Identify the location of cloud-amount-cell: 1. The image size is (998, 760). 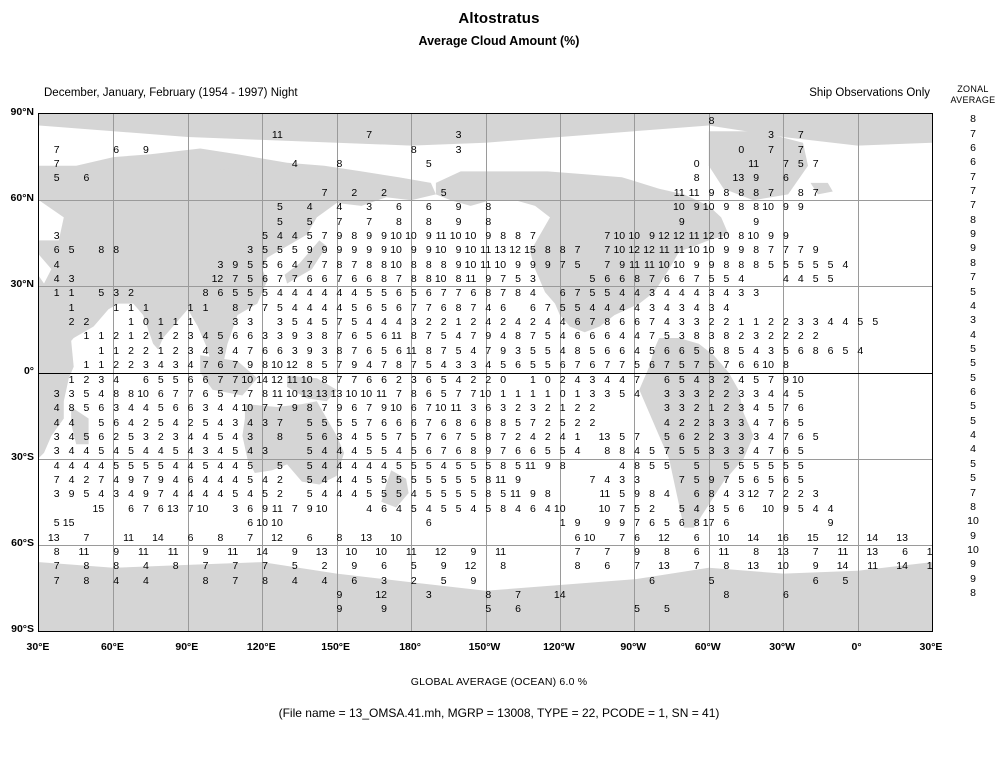
(160, 322).